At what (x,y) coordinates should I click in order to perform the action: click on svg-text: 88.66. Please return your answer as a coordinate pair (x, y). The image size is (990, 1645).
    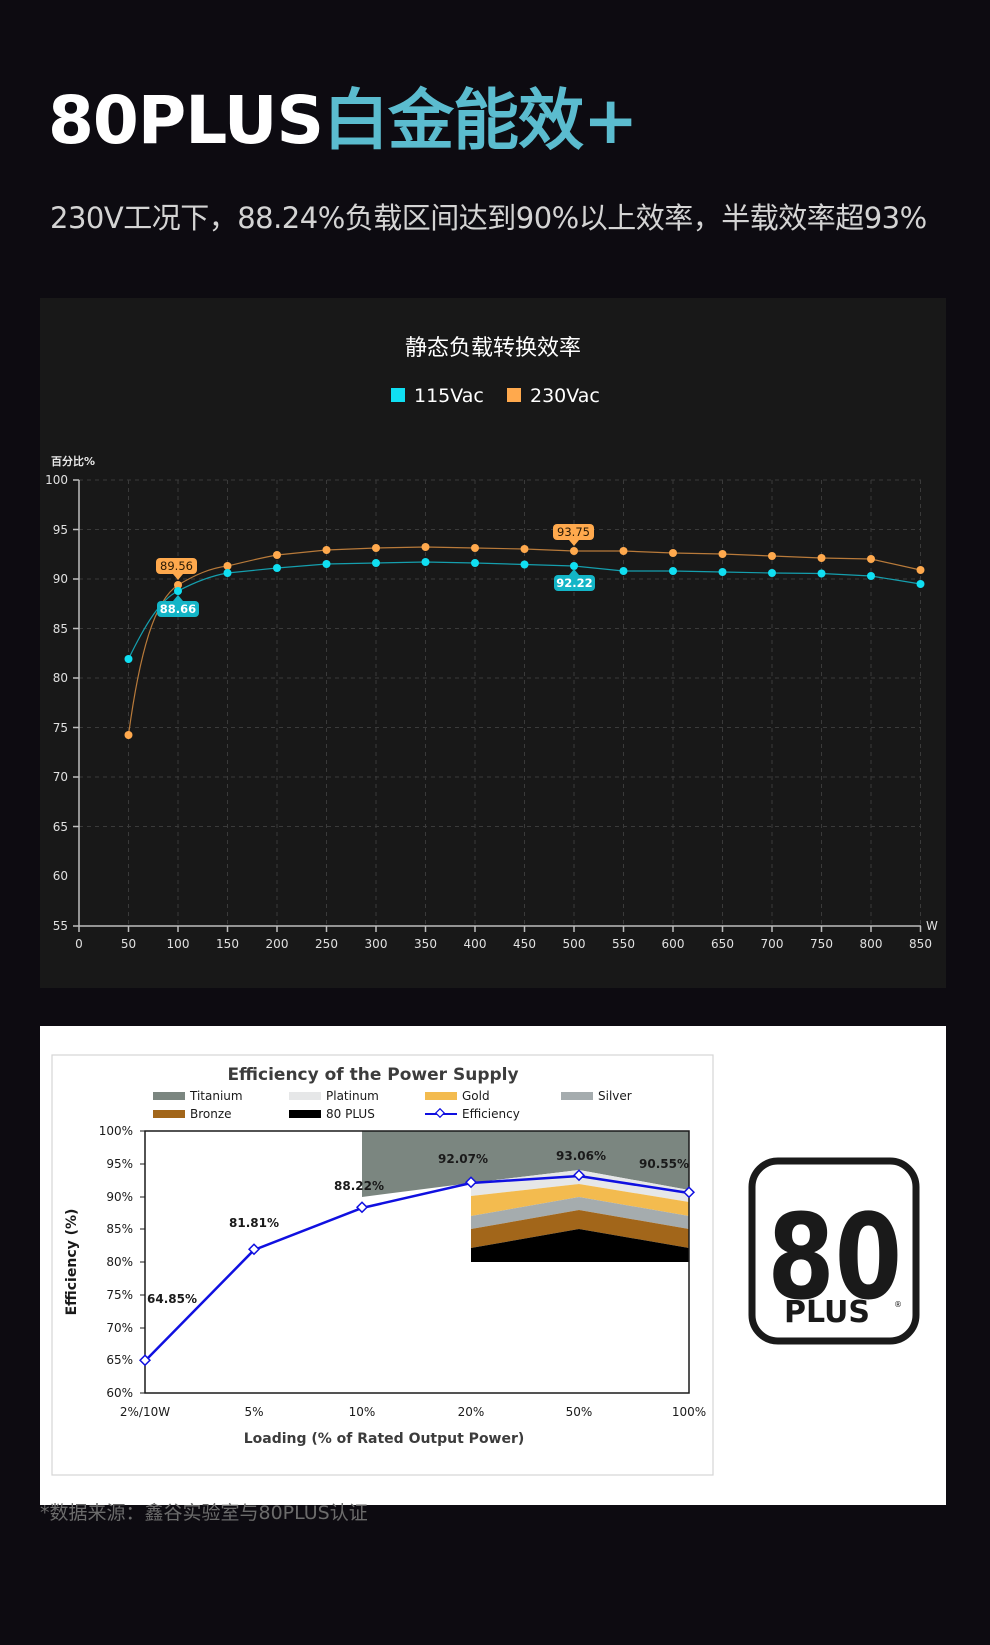
    Looking at the image, I should click on (178, 609).